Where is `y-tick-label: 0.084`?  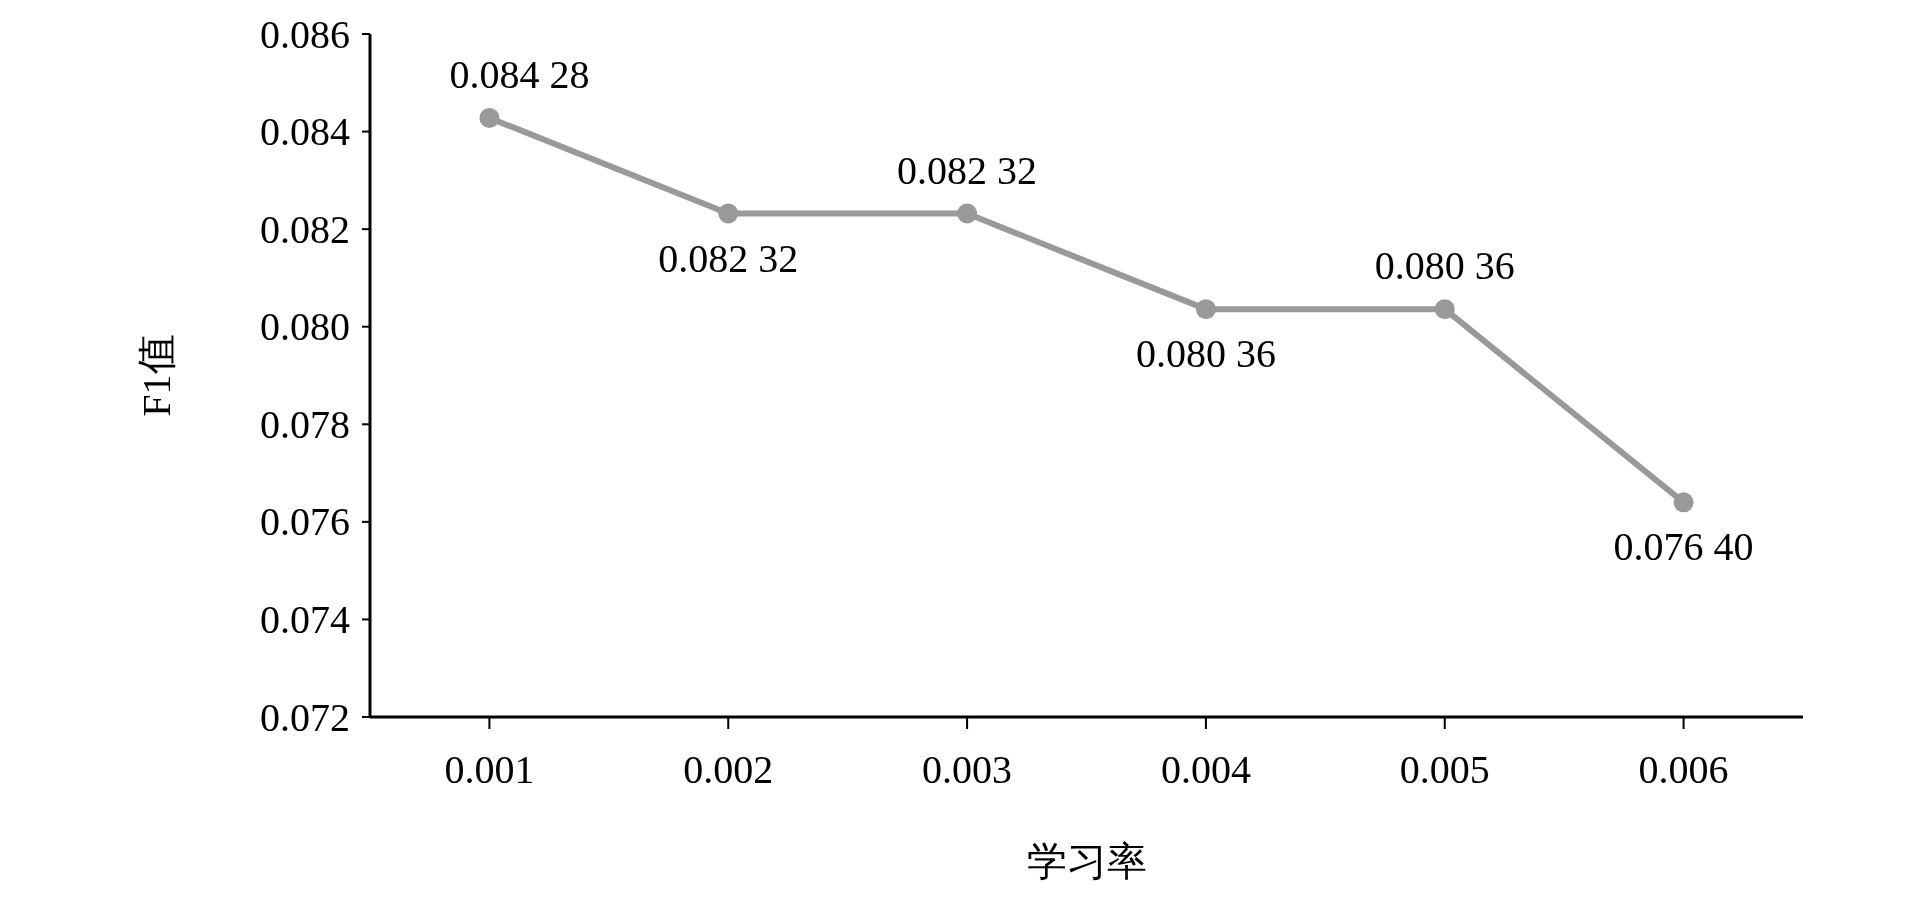 y-tick-label: 0.084 is located at coordinates (305, 132).